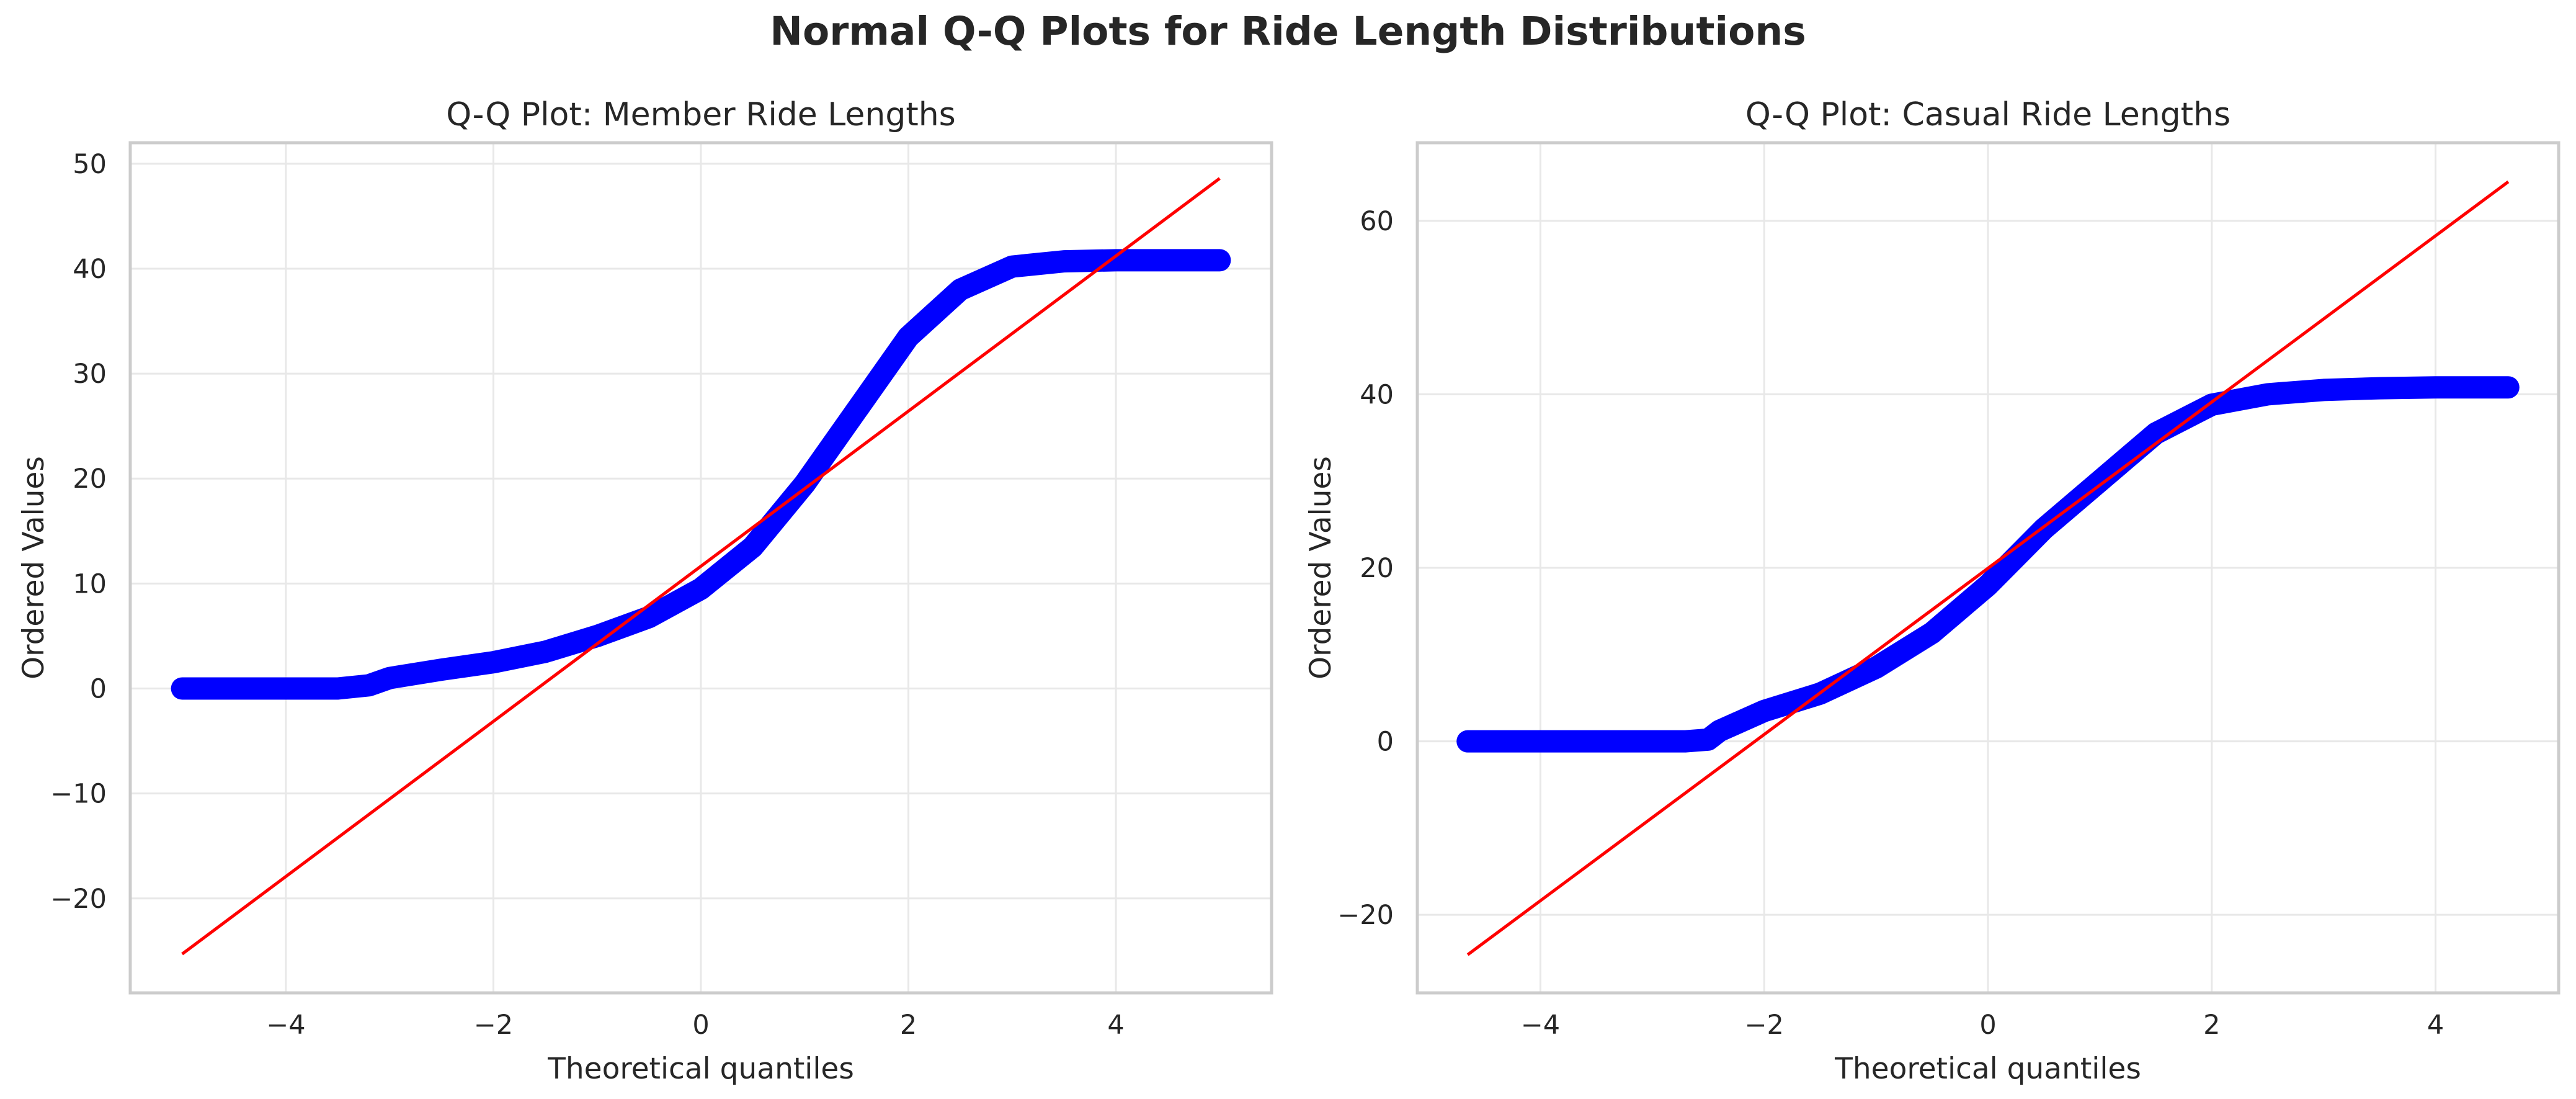  I want to click on member-x-axis-label: Theoretical quantiles, so click(701, 1069).